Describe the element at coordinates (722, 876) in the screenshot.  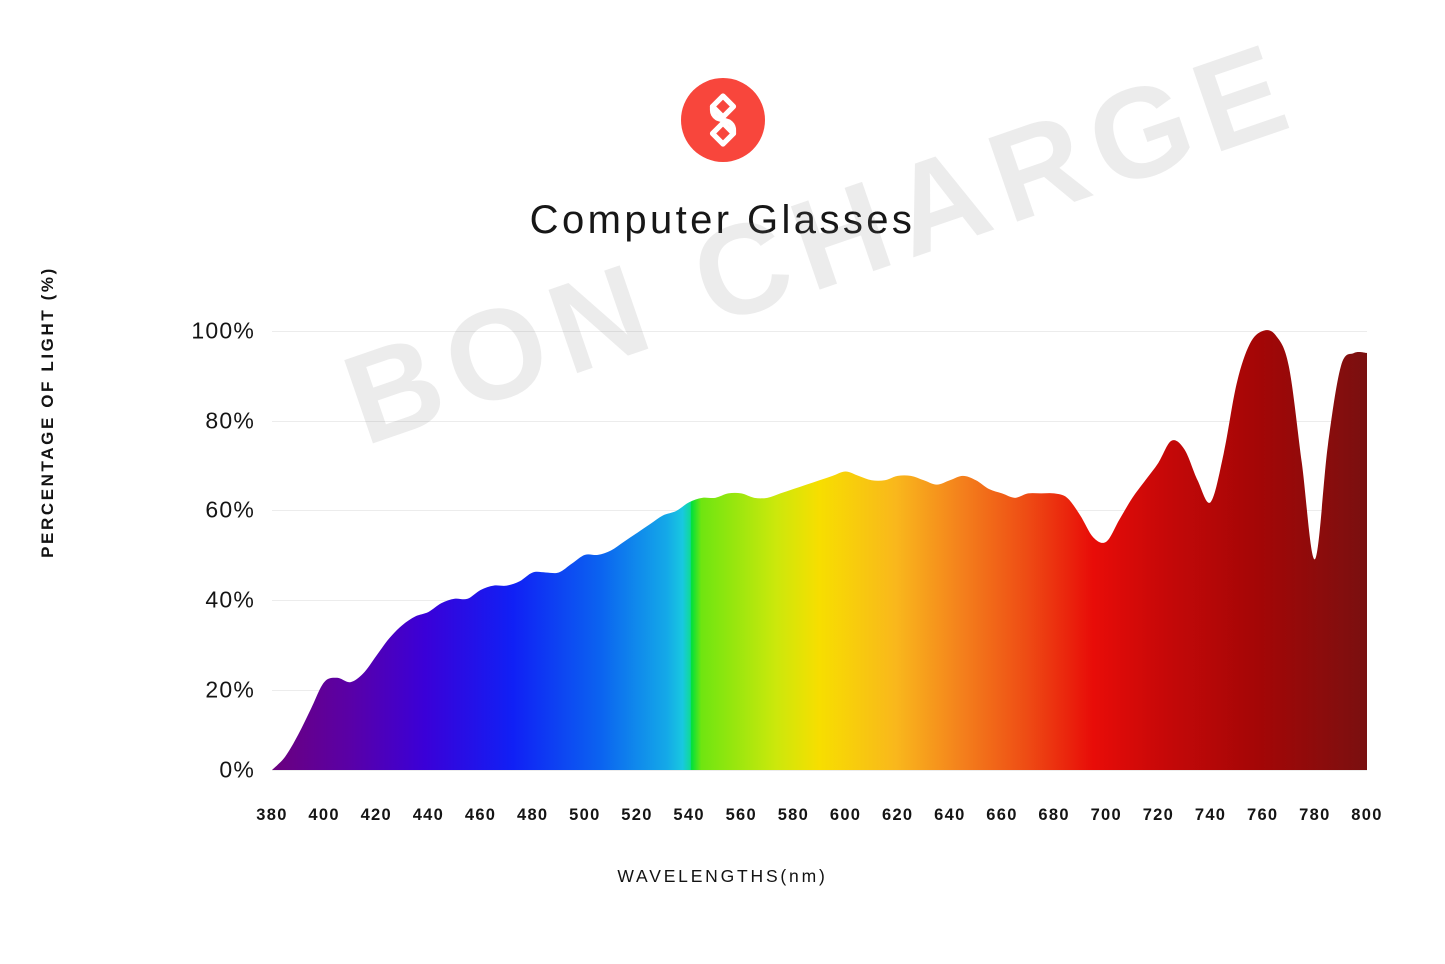
I see `x-axis-title: WAVELENGTHS(nm)` at that location.